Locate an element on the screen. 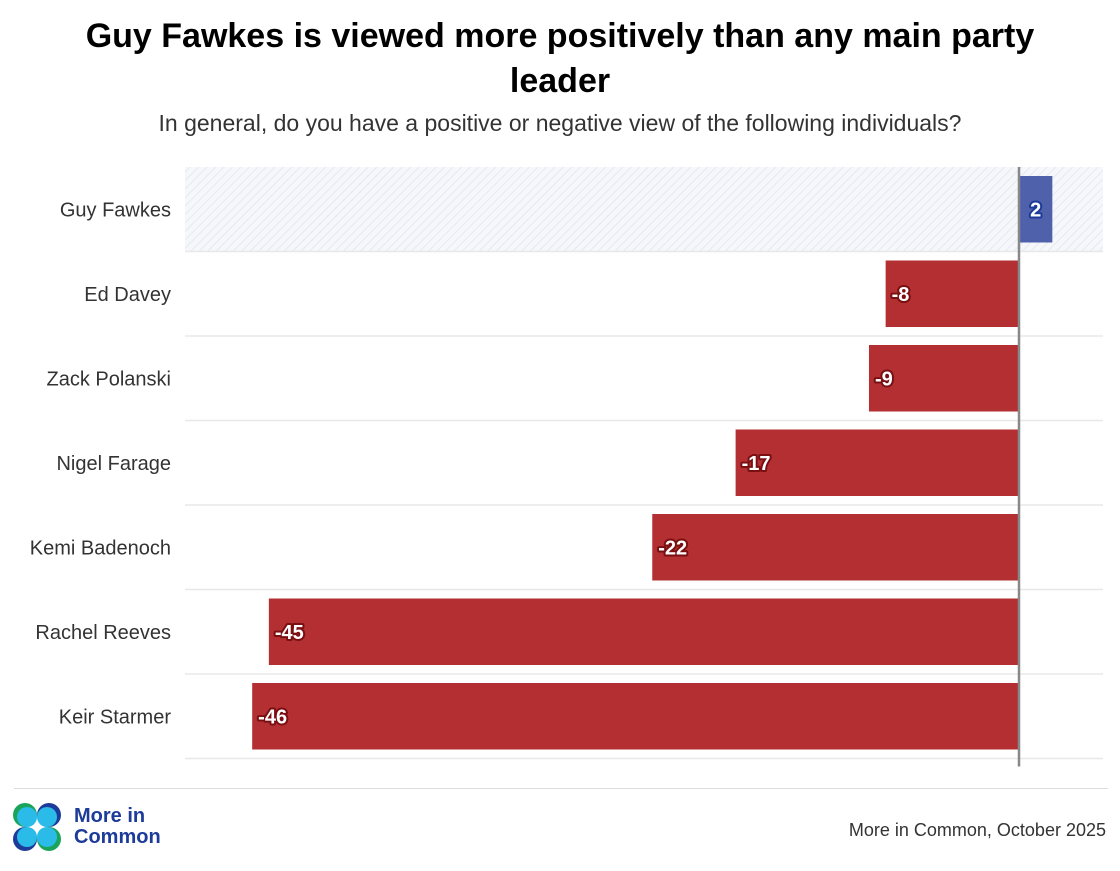 Image resolution: width=1120 pixels, height=871 pixels. data-label: -9 is located at coordinates (884, 379).